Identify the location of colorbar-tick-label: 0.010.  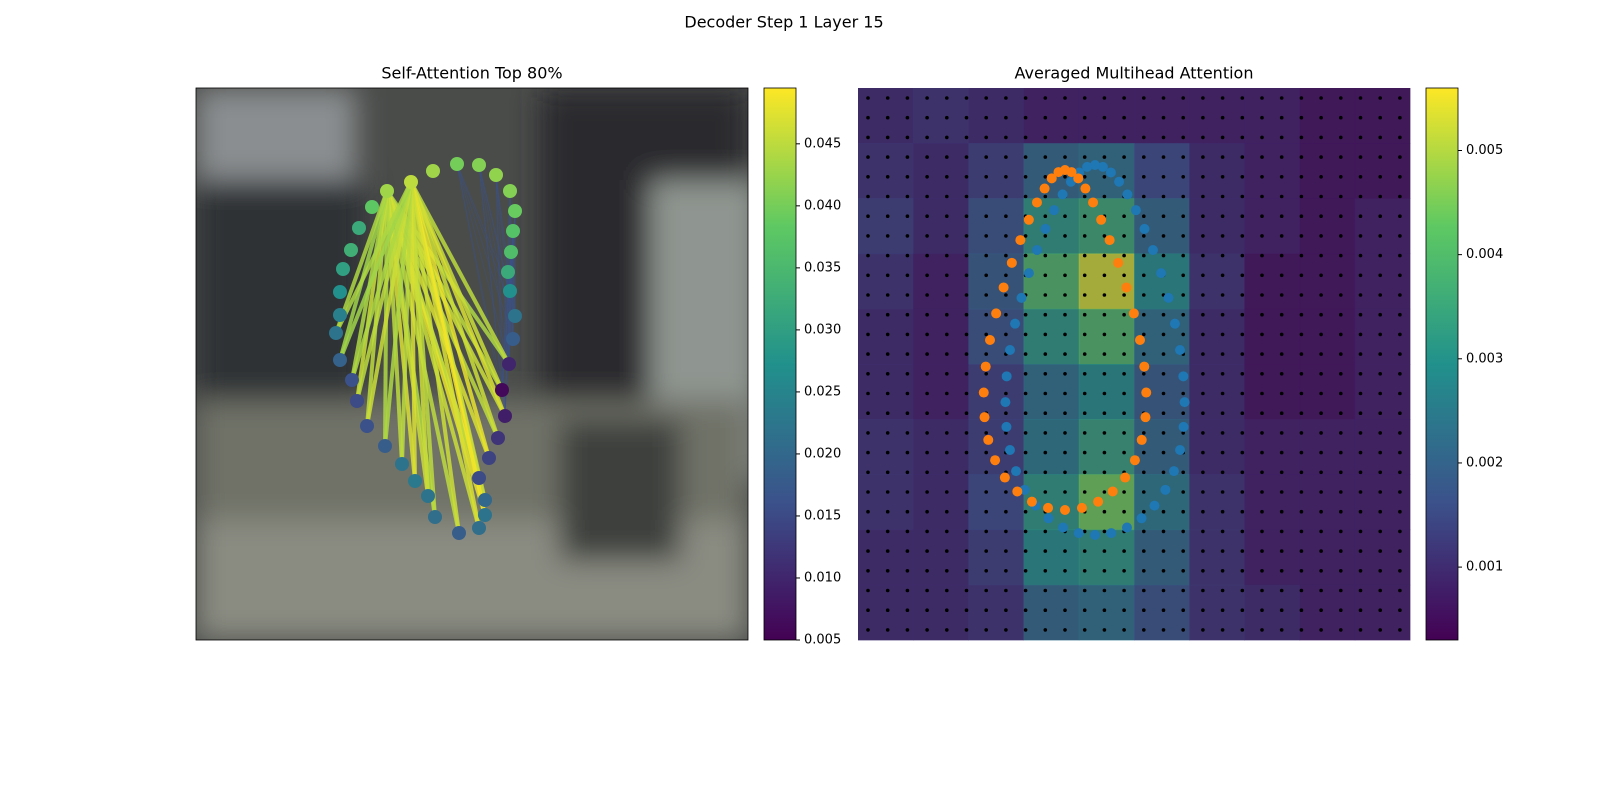
(822, 577).